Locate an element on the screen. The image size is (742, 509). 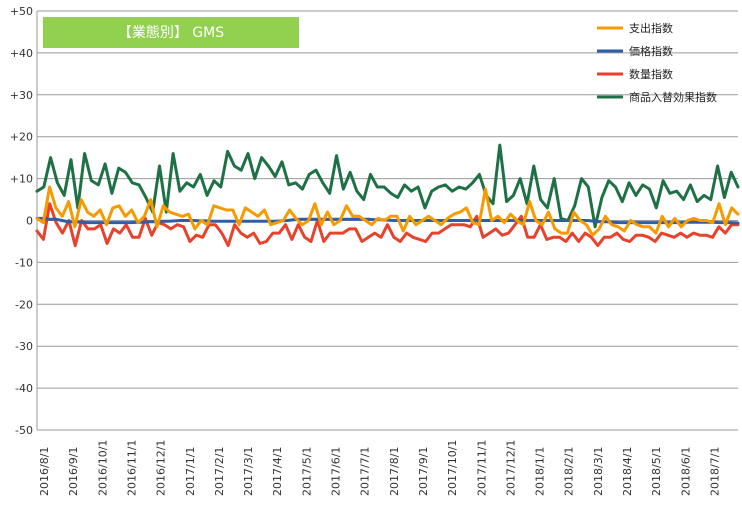
x-tick-label: 2017/1/1 is located at coordinates (190, 471).